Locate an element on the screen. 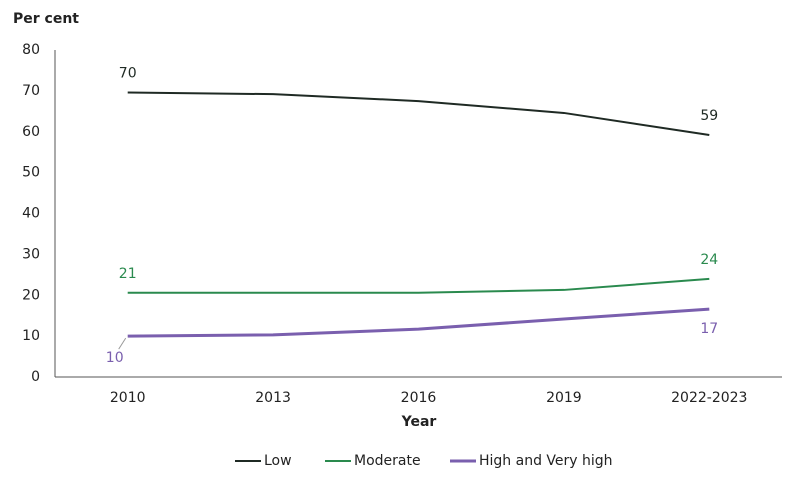  y-tick-label: 80 is located at coordinates (31, 50).